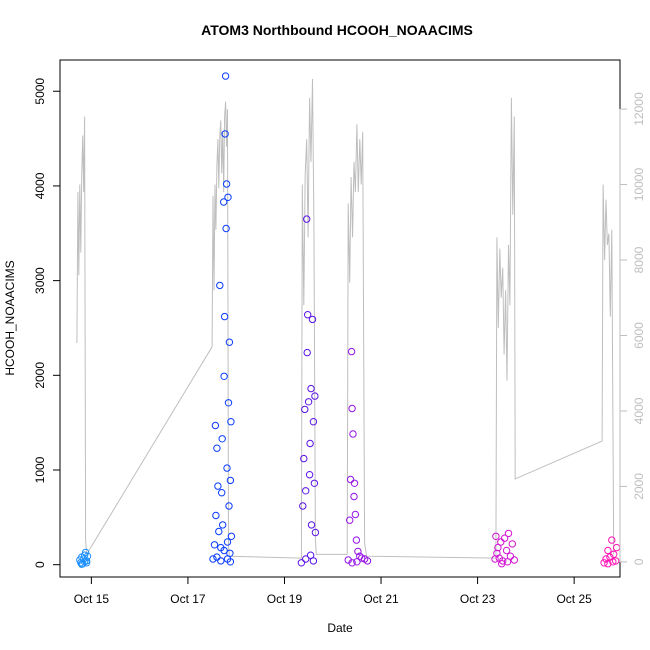 The image size is (650, 650). What do you see at coordinates (639, 185) in the screenshot?
I see `right-tick-label: 10000` at bounding box center [639, 185].